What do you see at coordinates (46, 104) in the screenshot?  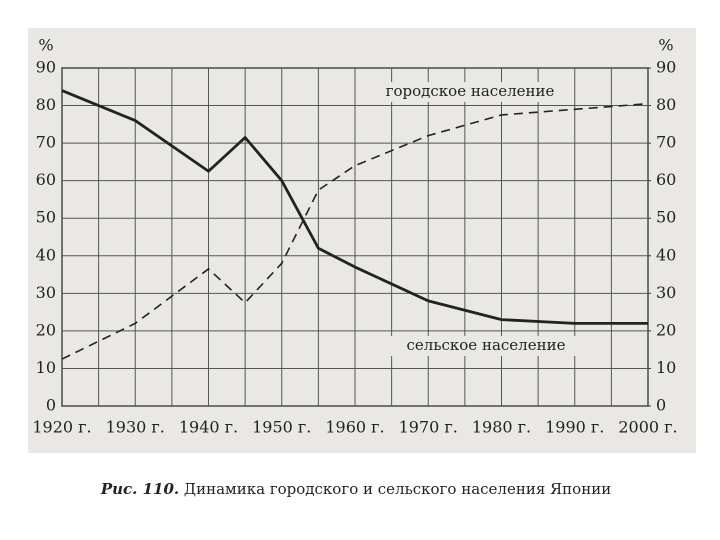 I see `y-tick-label: 80` at bounding box center [46, 104].